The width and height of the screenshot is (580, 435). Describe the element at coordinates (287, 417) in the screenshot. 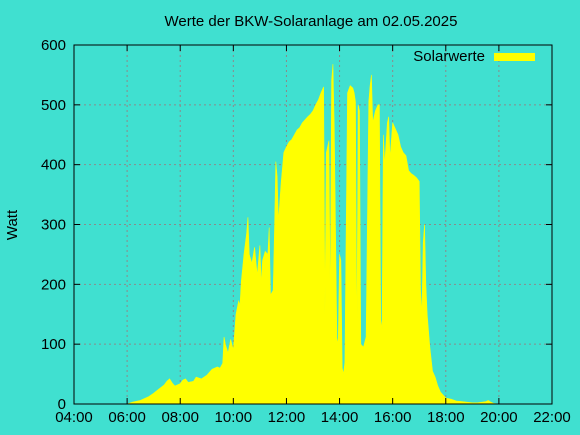

I see `x-tick-label: 12:00` at that location.